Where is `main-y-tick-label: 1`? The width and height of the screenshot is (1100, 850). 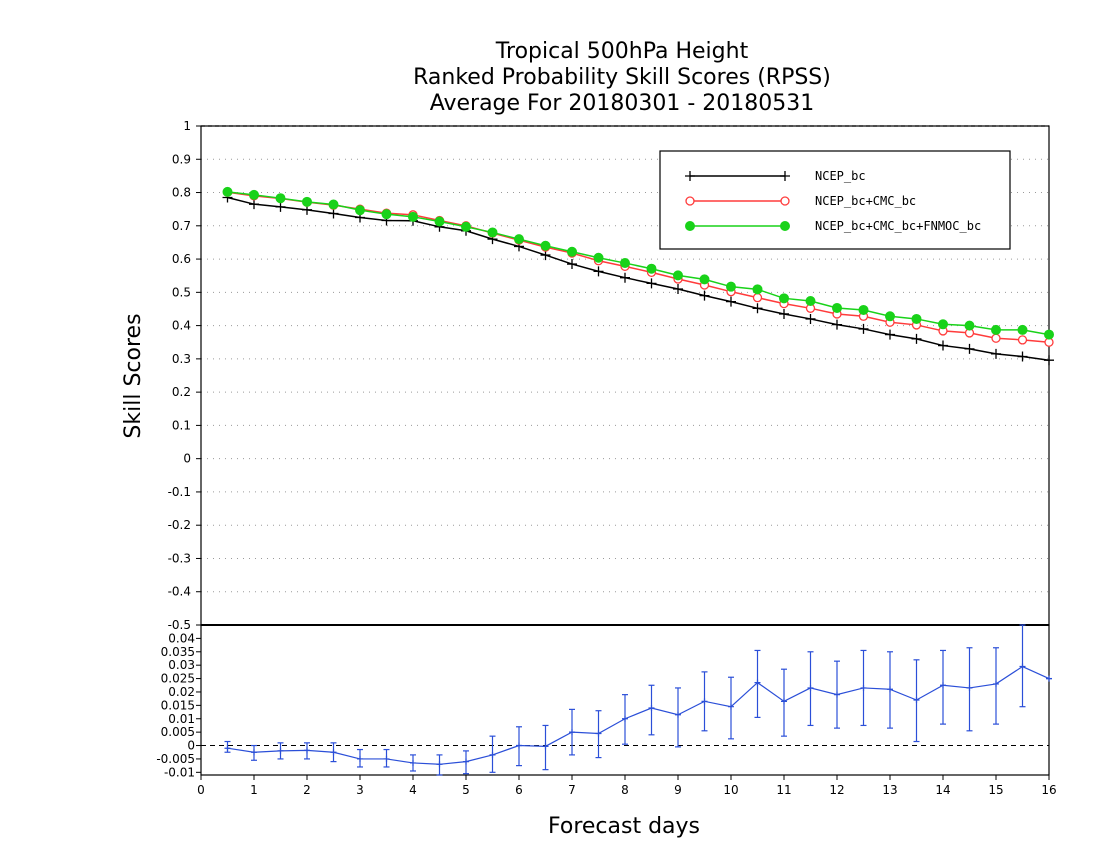 main-y-tick-label: 1 is located at coordinates (187, 126).